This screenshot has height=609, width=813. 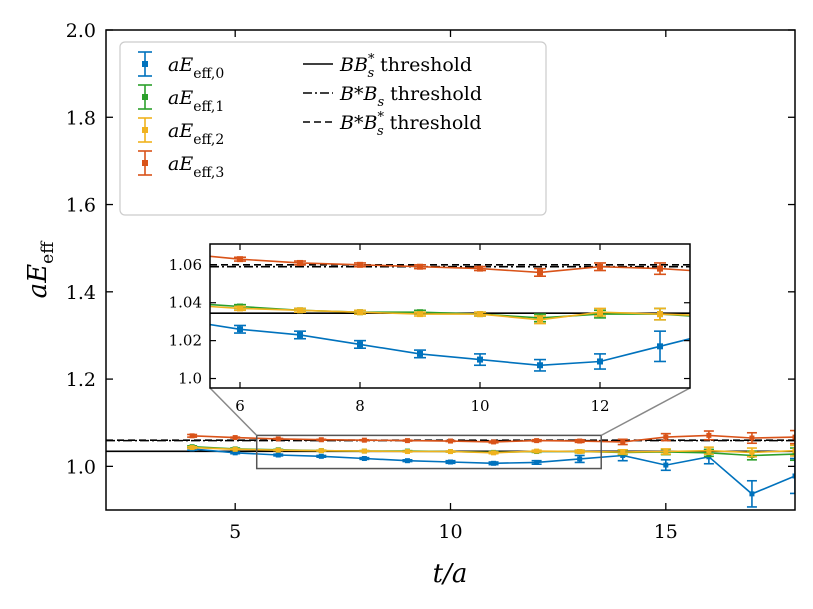 What do you see at coordinates (410, 124) in the screenshot?
I see `legend-threshold-label: B*B* s threshold` at bounding box center [410, 124].